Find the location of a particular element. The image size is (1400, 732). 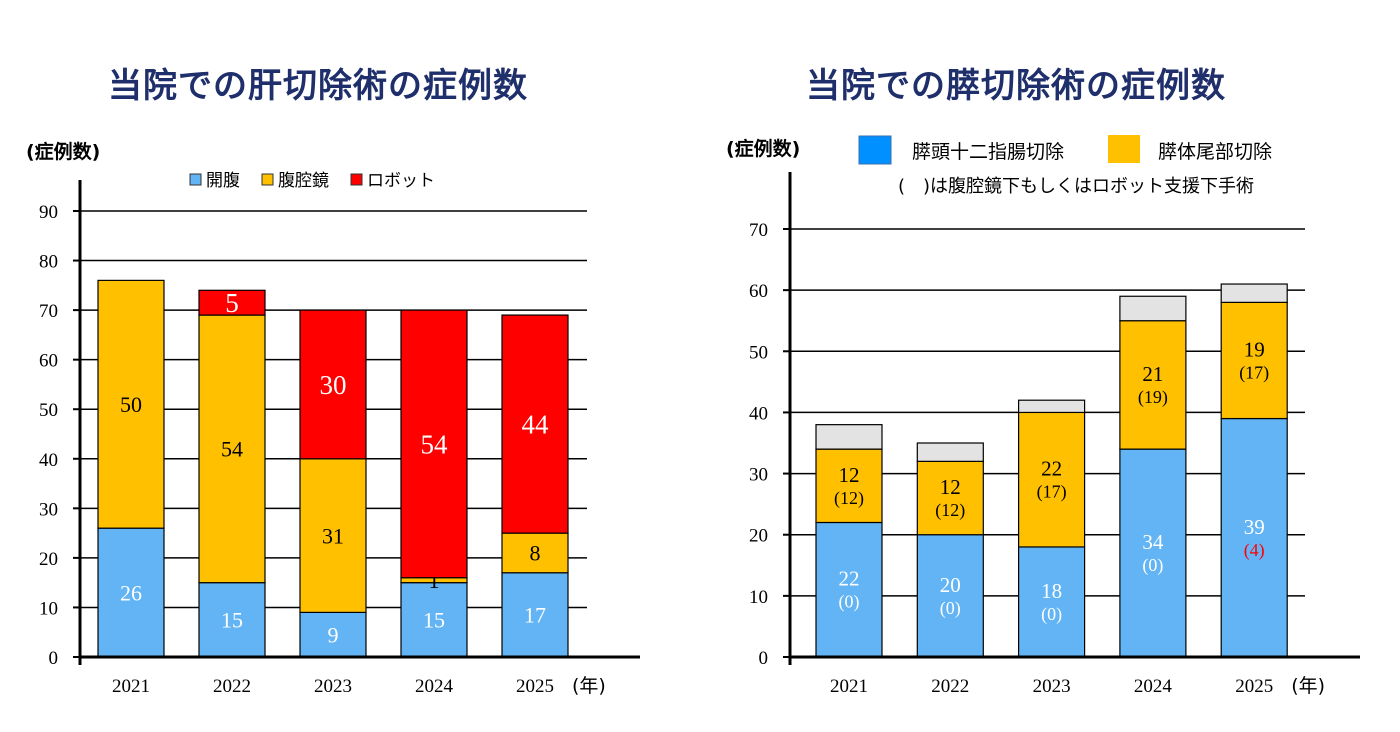

pancreas-xtick-label: 2025 is located at coordinates (1254, 686).